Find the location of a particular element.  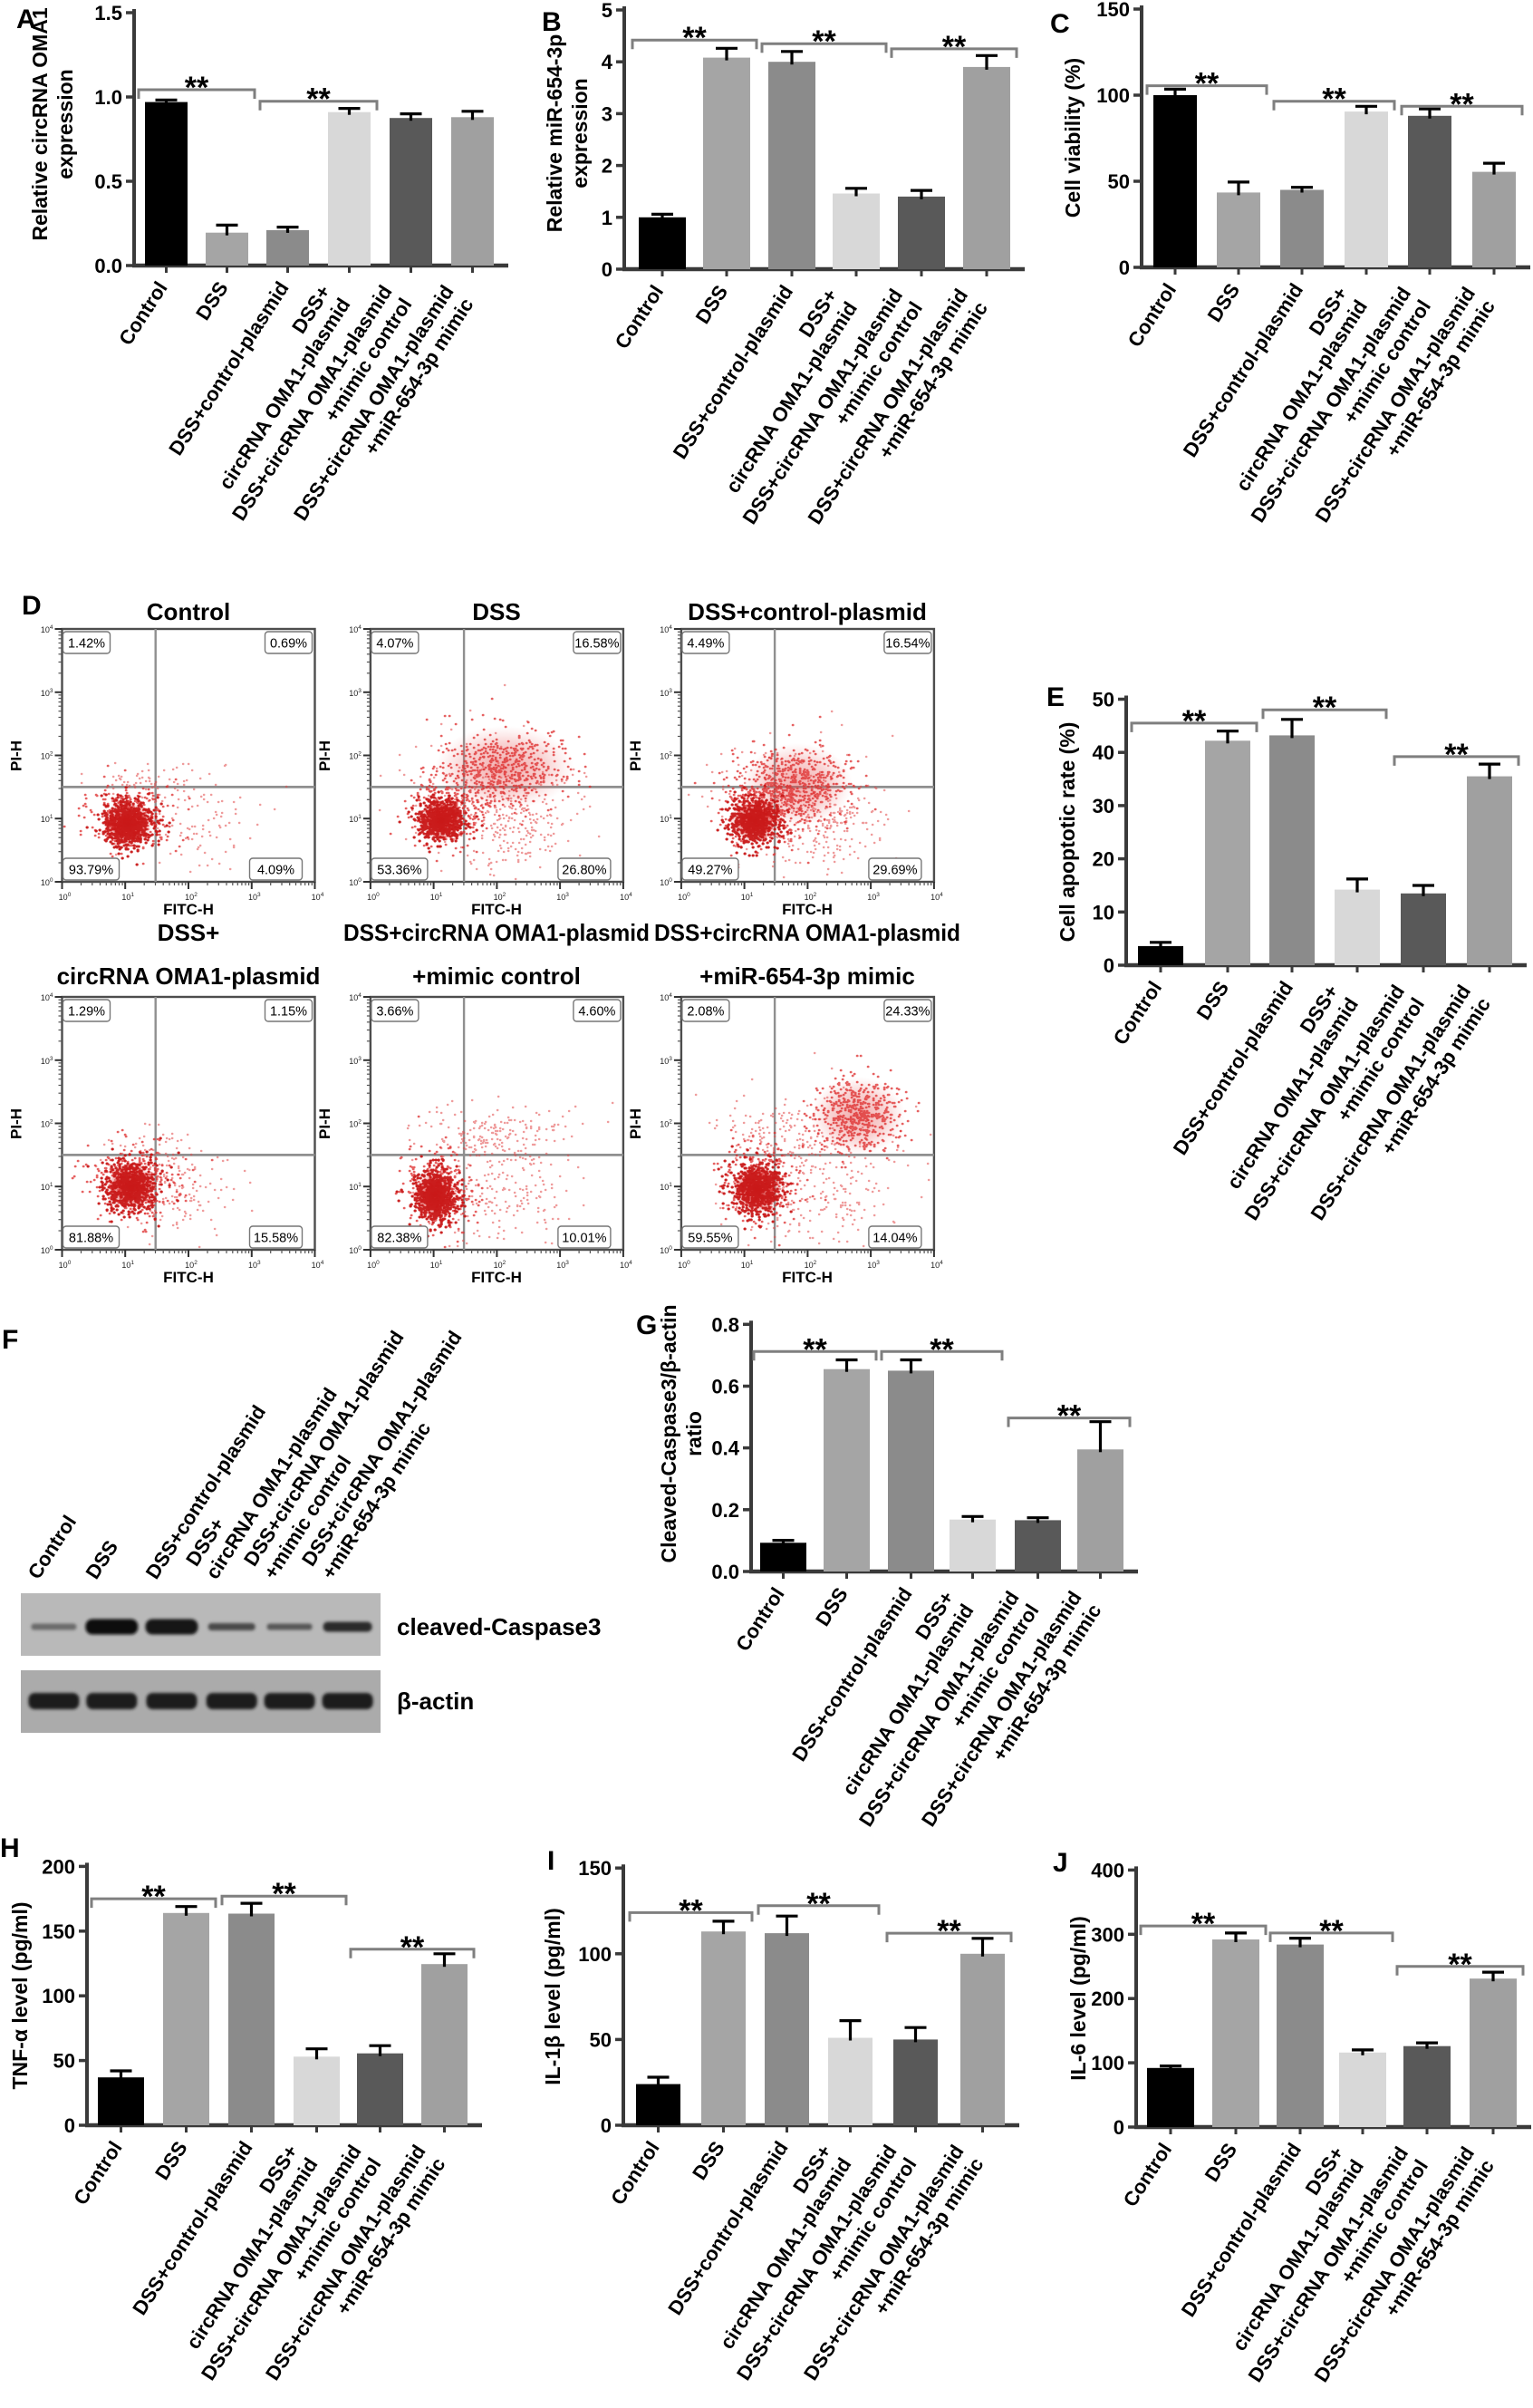

svg-text: 0.8 is located at coordinates (725, 1325).